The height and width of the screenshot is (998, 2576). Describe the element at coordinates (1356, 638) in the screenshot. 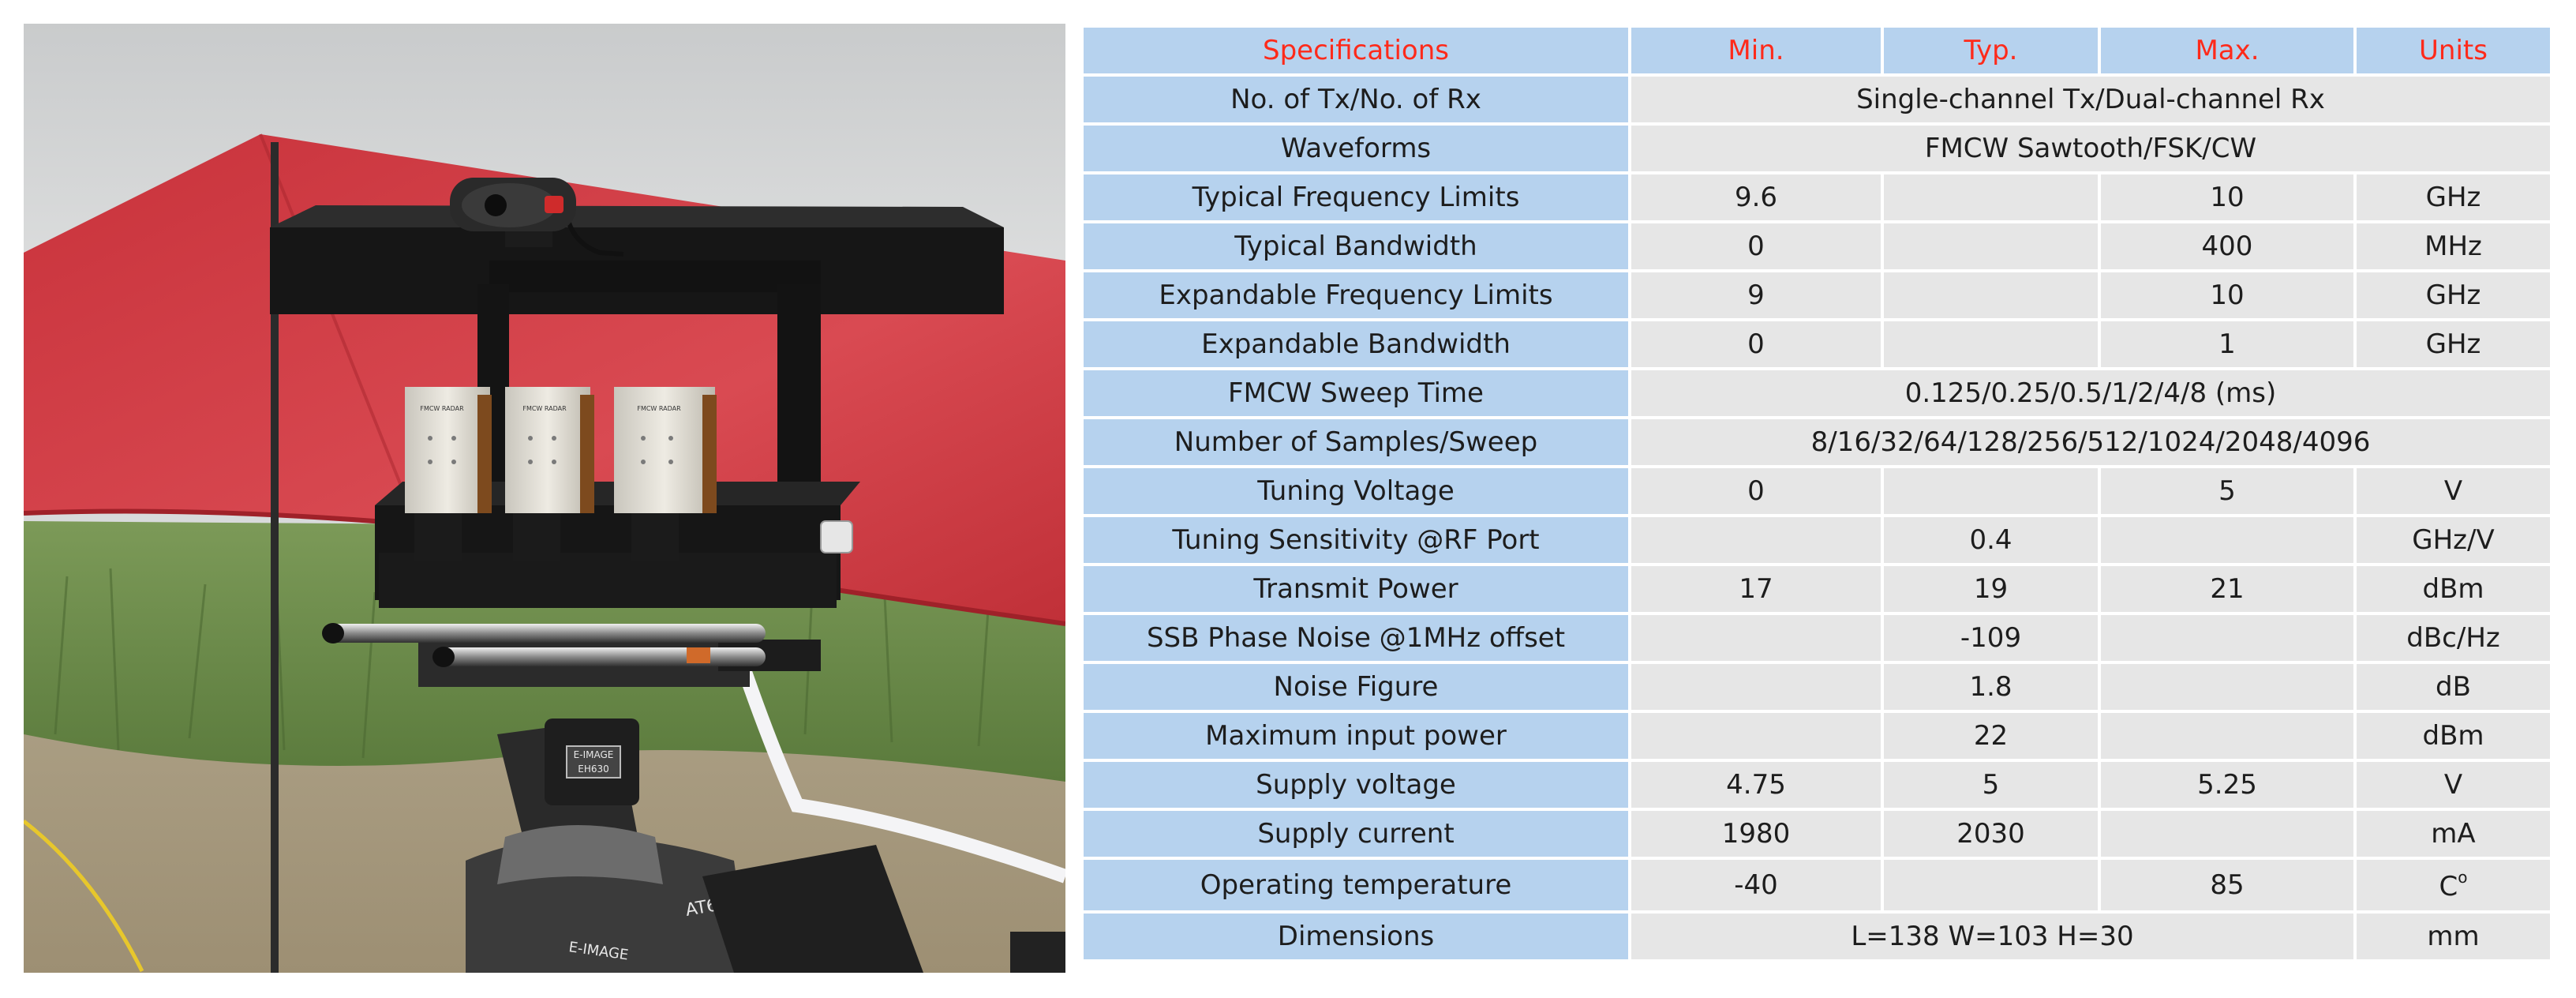

I see `spec-name: SSB Phase Noise @1MHz offset` at that location.